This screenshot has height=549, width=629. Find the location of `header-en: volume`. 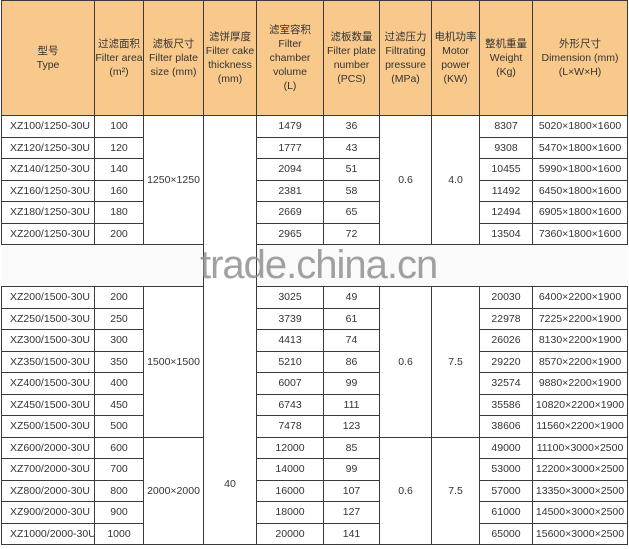

header-en: volume is located at coordinates (290, 72).